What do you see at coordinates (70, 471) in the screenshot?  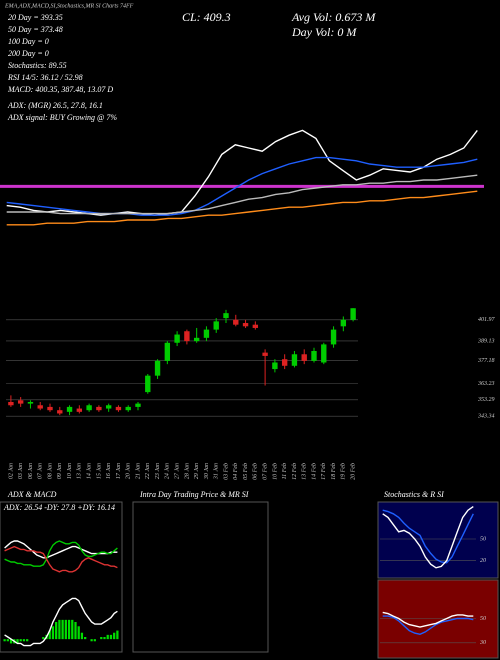 I see `x-tick-label: 10 Jan` at bounding box center [70, 471].